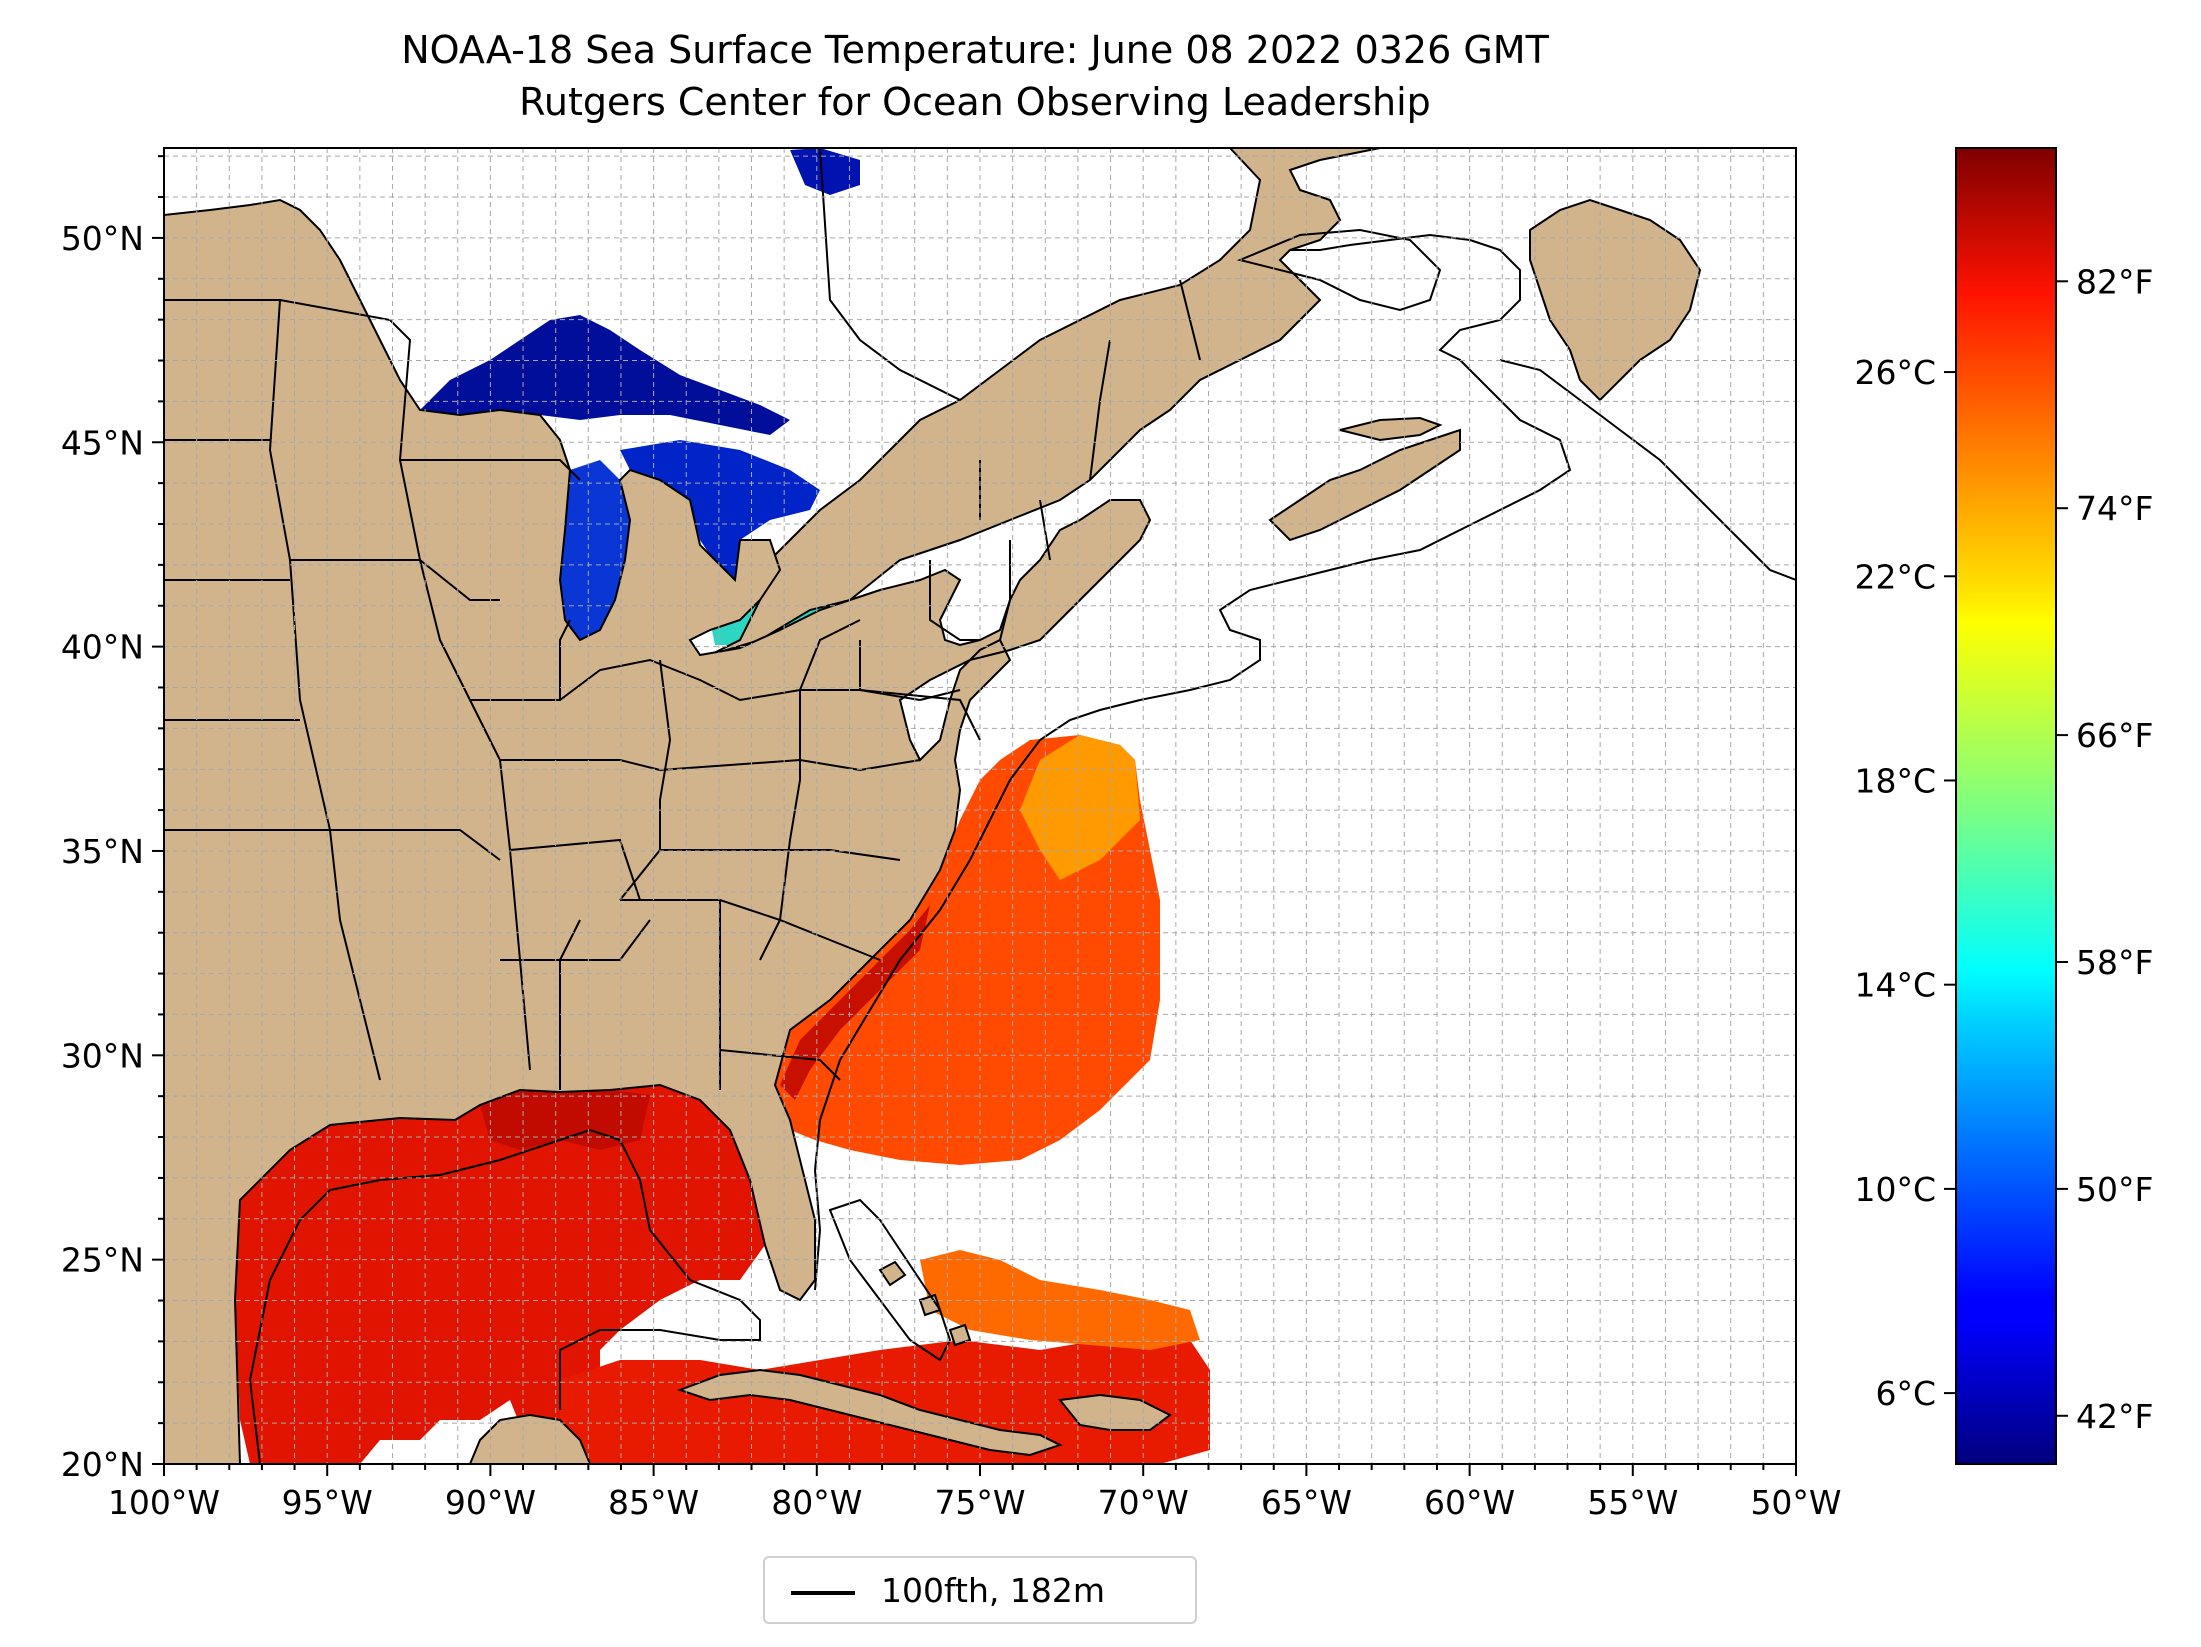 The height and width of the screenshot is (1647, 2201). I want to click on sst-bahamas-patch, so click(1060, 1300).